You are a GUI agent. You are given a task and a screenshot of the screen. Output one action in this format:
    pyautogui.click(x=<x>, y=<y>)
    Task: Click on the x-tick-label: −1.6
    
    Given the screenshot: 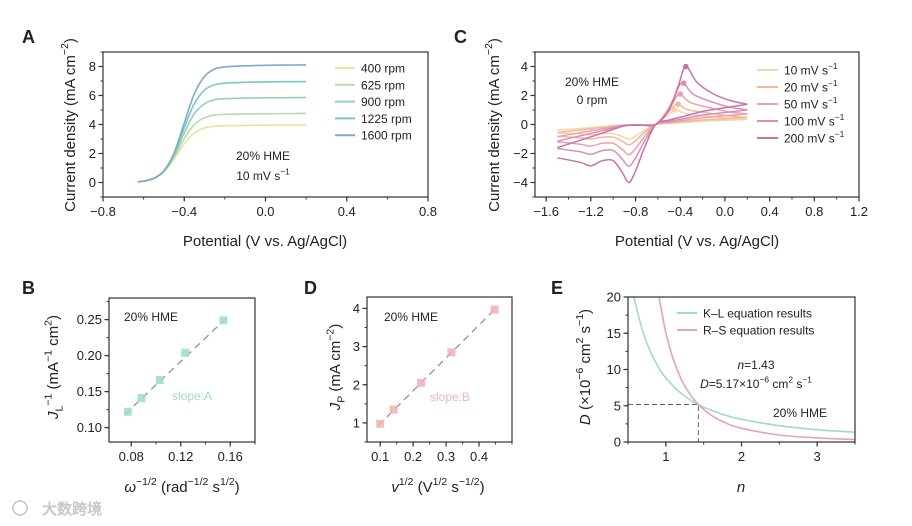 What is the action you would take?
    pyautogui.click(x=546, y=211)
    